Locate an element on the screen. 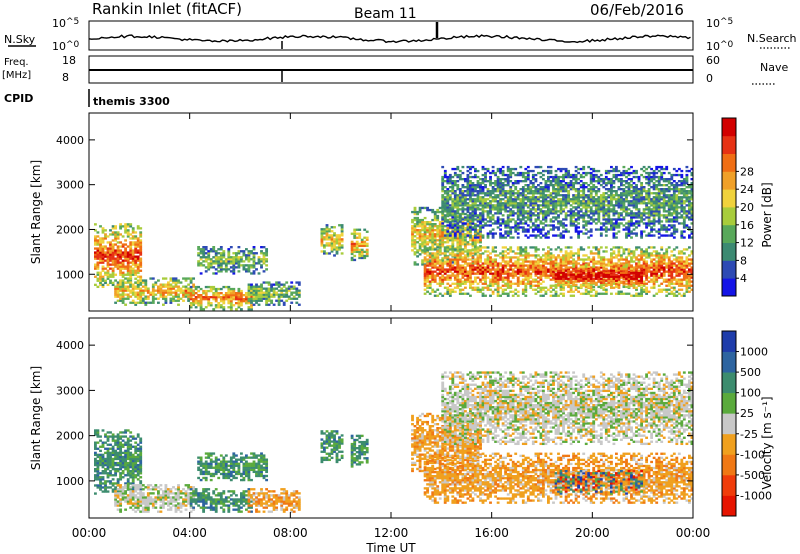 This screenshot has width=800, height=554. sky-right-tick-top: 10 ^5 is located at coordinates (719, 23).